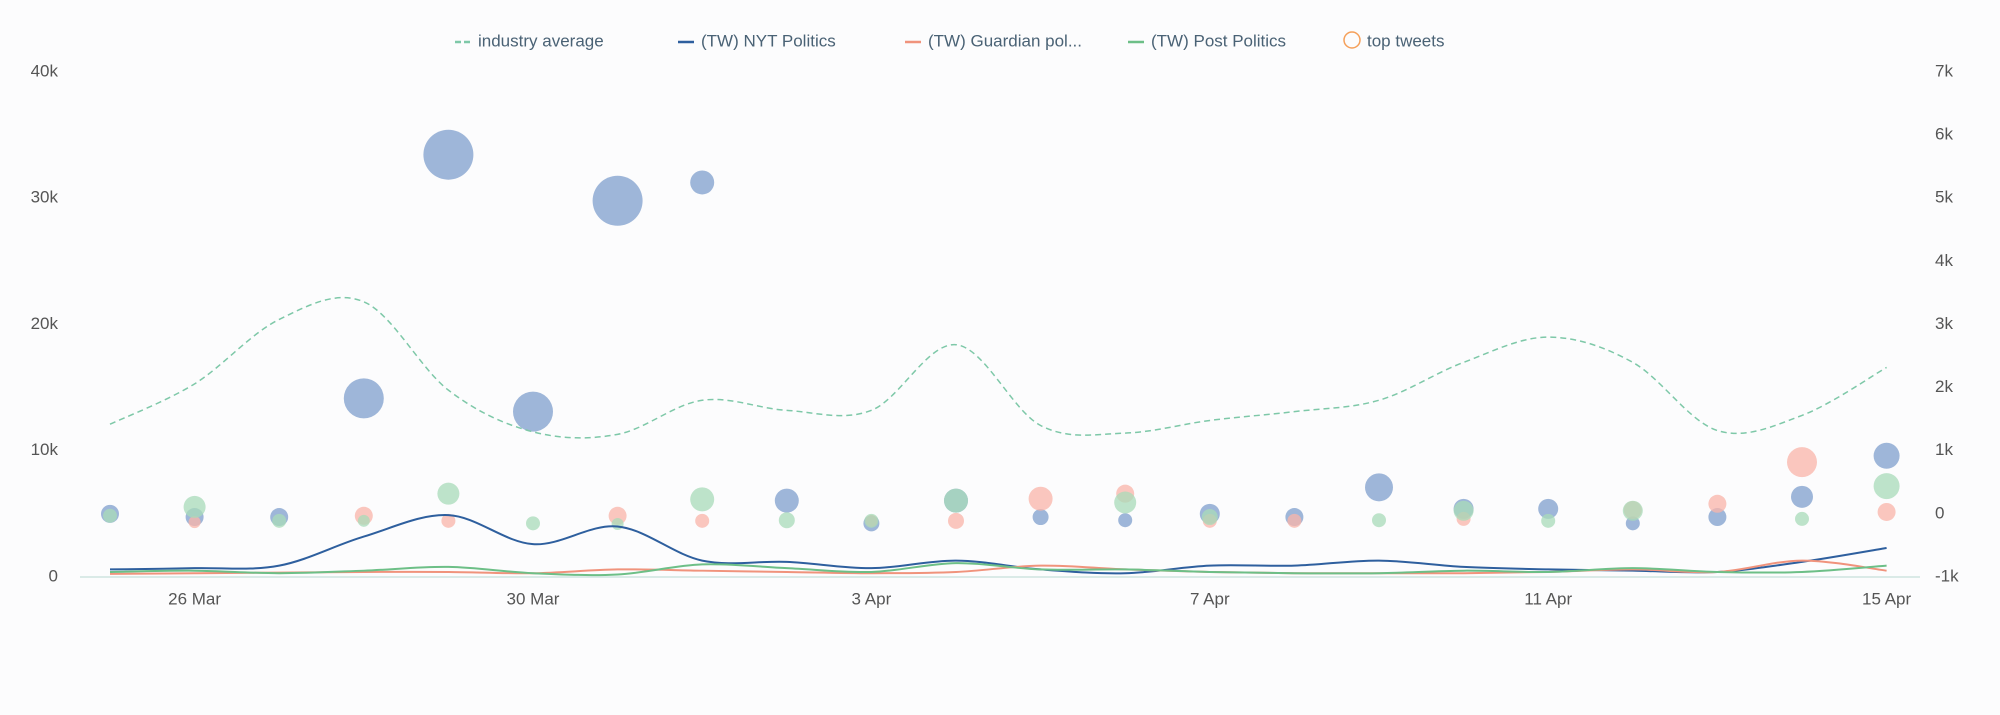 The height and width of the screenshot is (715, 2000). Describe the element at coordinates (533, 598) in the screenshot. I see `x-tick-label: 30 Mar` at that location.